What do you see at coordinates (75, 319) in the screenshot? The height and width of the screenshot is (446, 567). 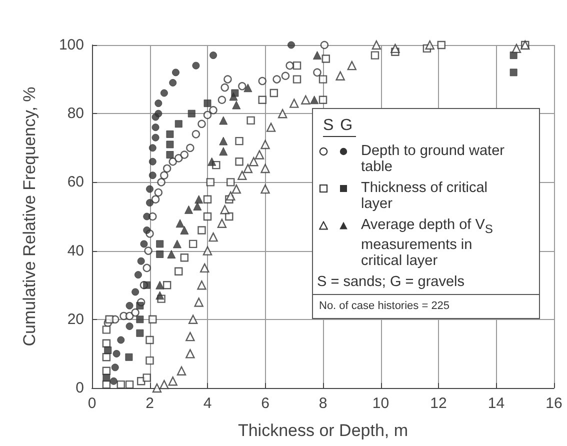 I see `y-tick-label: 20` at bounding box center [75, 319].